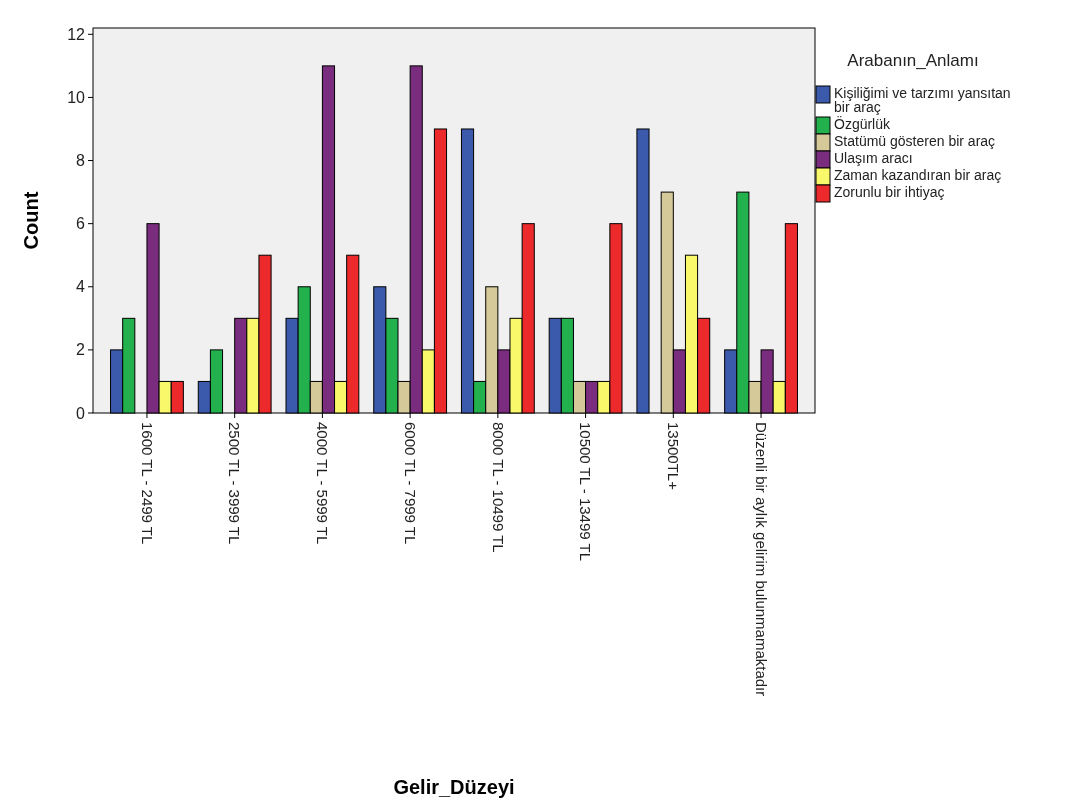  Describe the element at coordinates (922, 100) in the screenshot. I see `legend-label: Kişiliğimi ve tarzımı yansıtan bir araç` at that location.